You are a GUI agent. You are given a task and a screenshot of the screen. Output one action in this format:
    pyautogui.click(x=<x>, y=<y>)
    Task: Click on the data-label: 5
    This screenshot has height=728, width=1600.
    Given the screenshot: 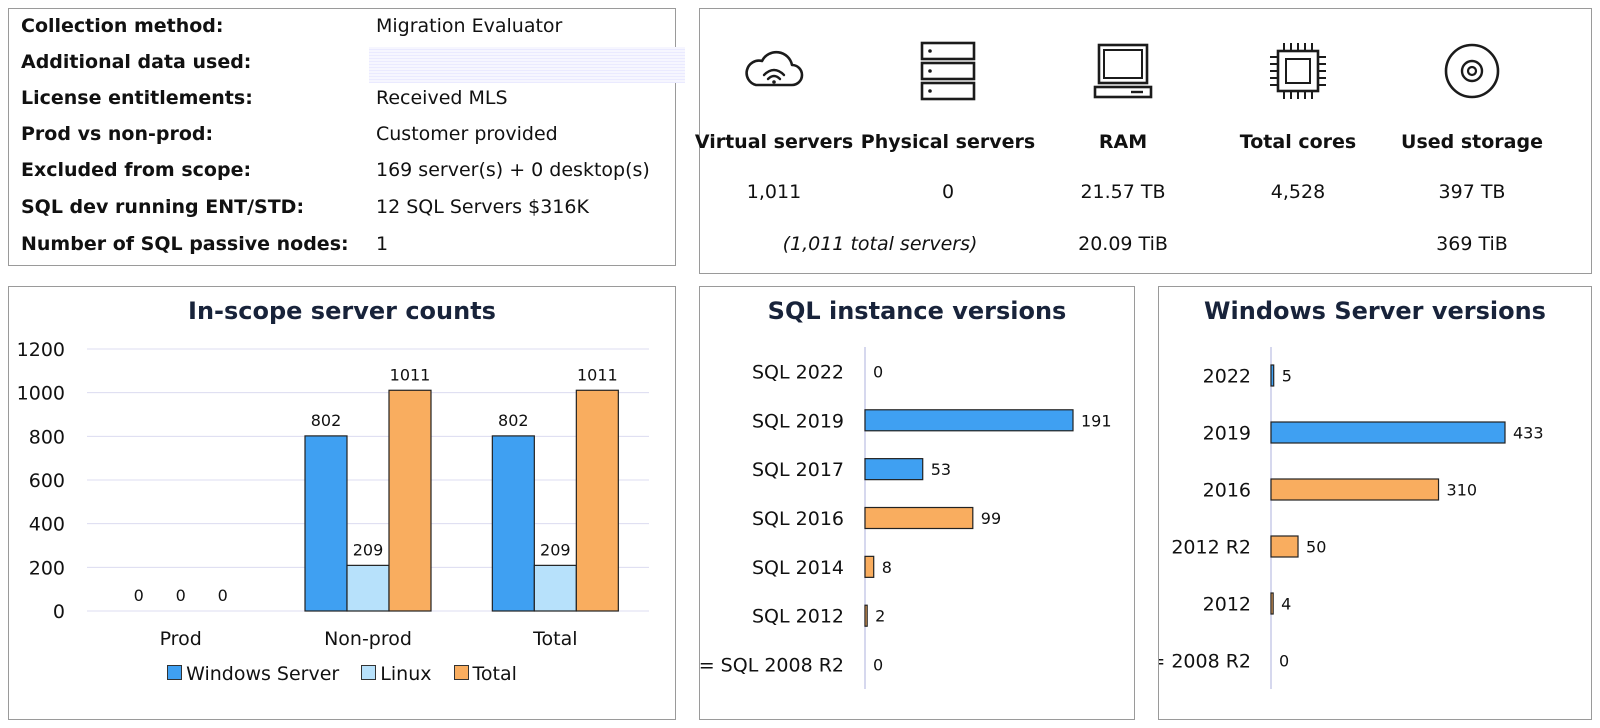 What is the action you would take?
    pyautogui.click(x=1287, y=376)
    